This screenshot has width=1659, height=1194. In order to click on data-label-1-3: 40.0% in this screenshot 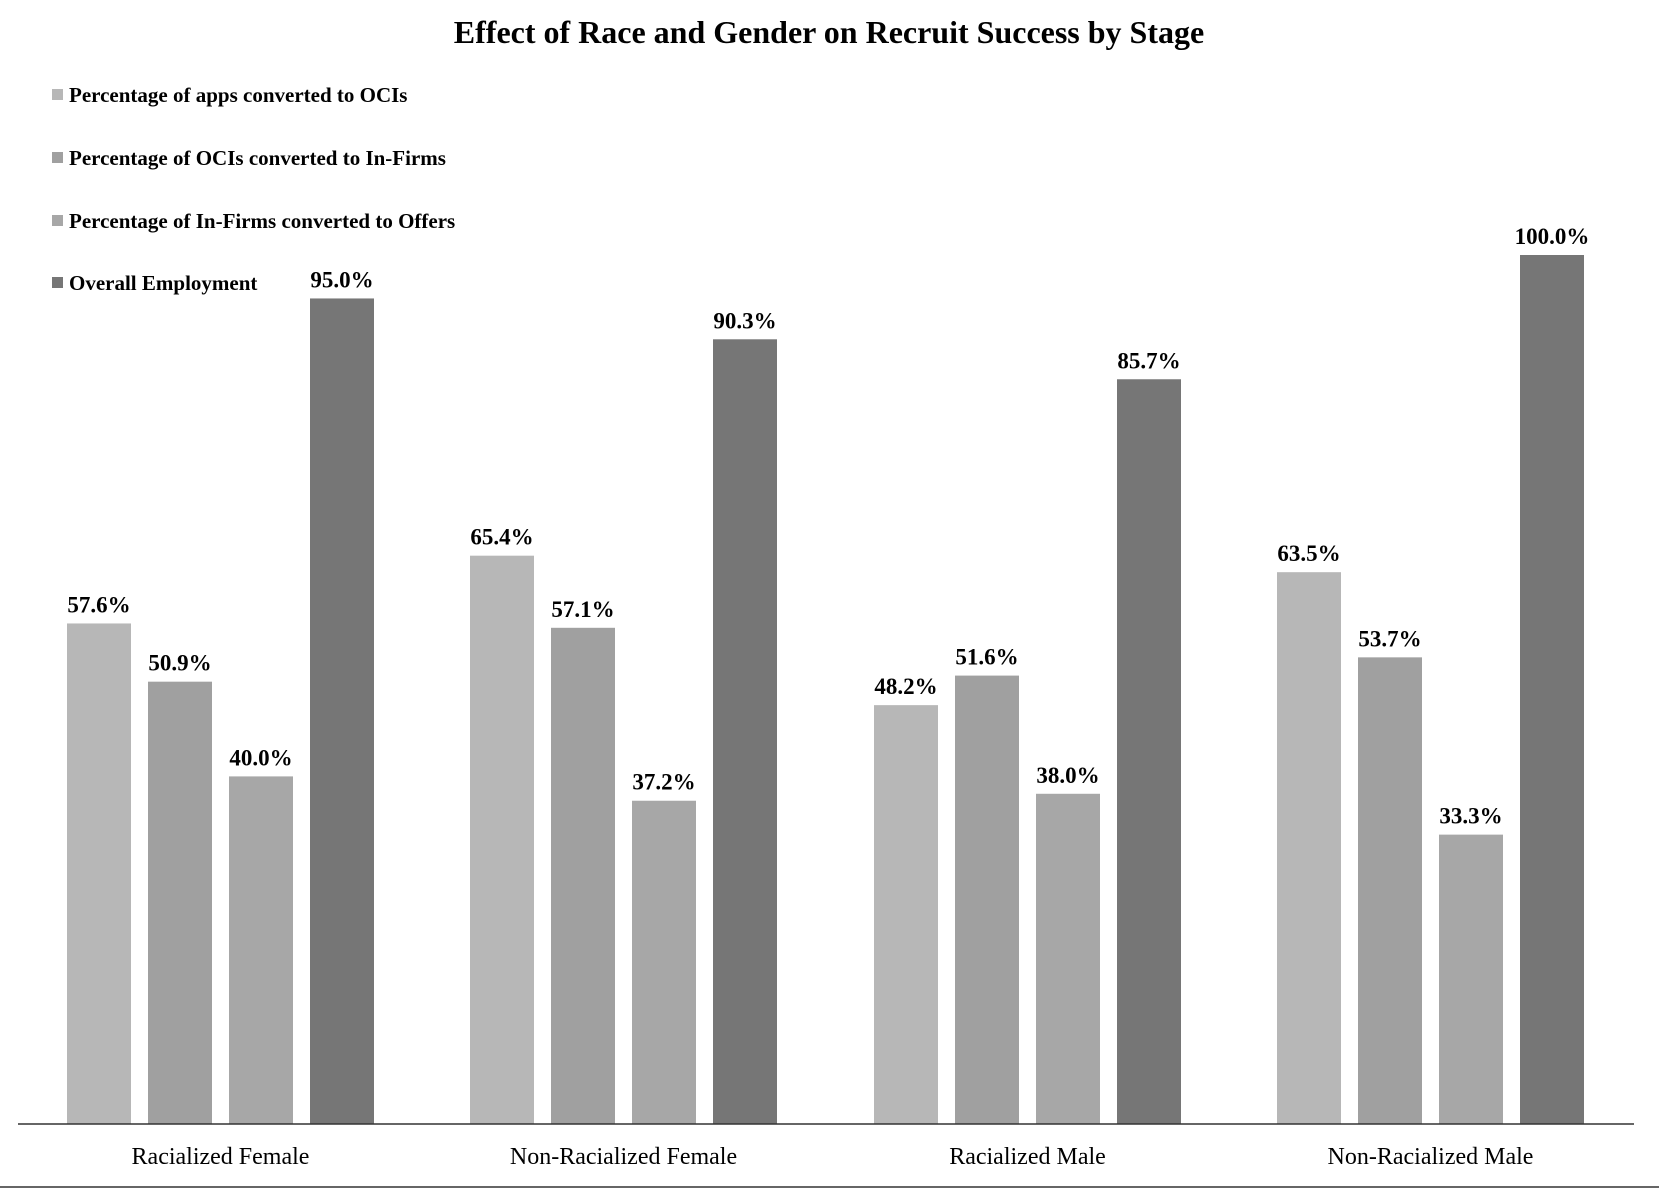, I will do `click(260, 757)`.